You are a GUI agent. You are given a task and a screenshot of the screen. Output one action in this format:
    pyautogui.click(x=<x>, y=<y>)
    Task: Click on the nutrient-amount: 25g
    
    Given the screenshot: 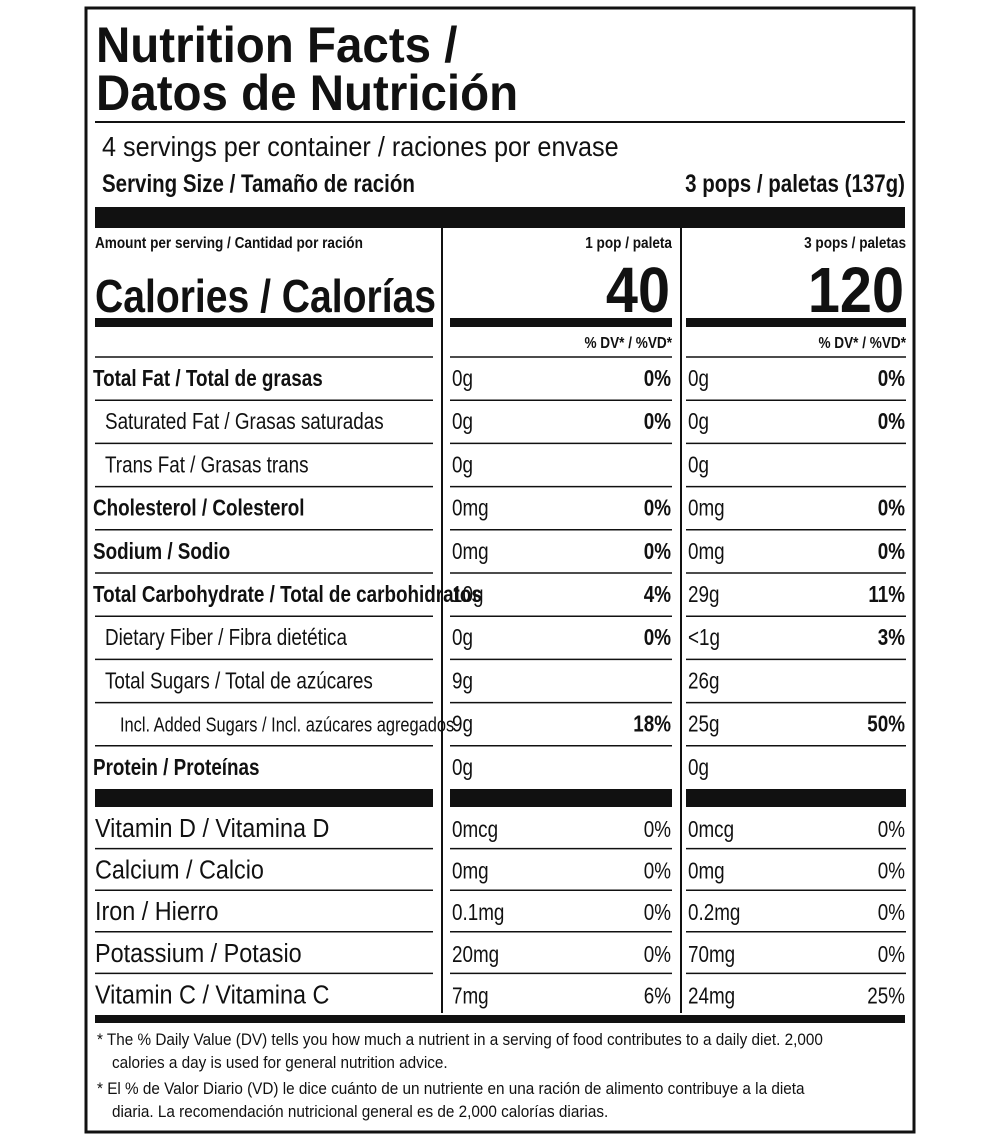 What is the action you would take?
    pyautogui.click(x=703, y=724)
    